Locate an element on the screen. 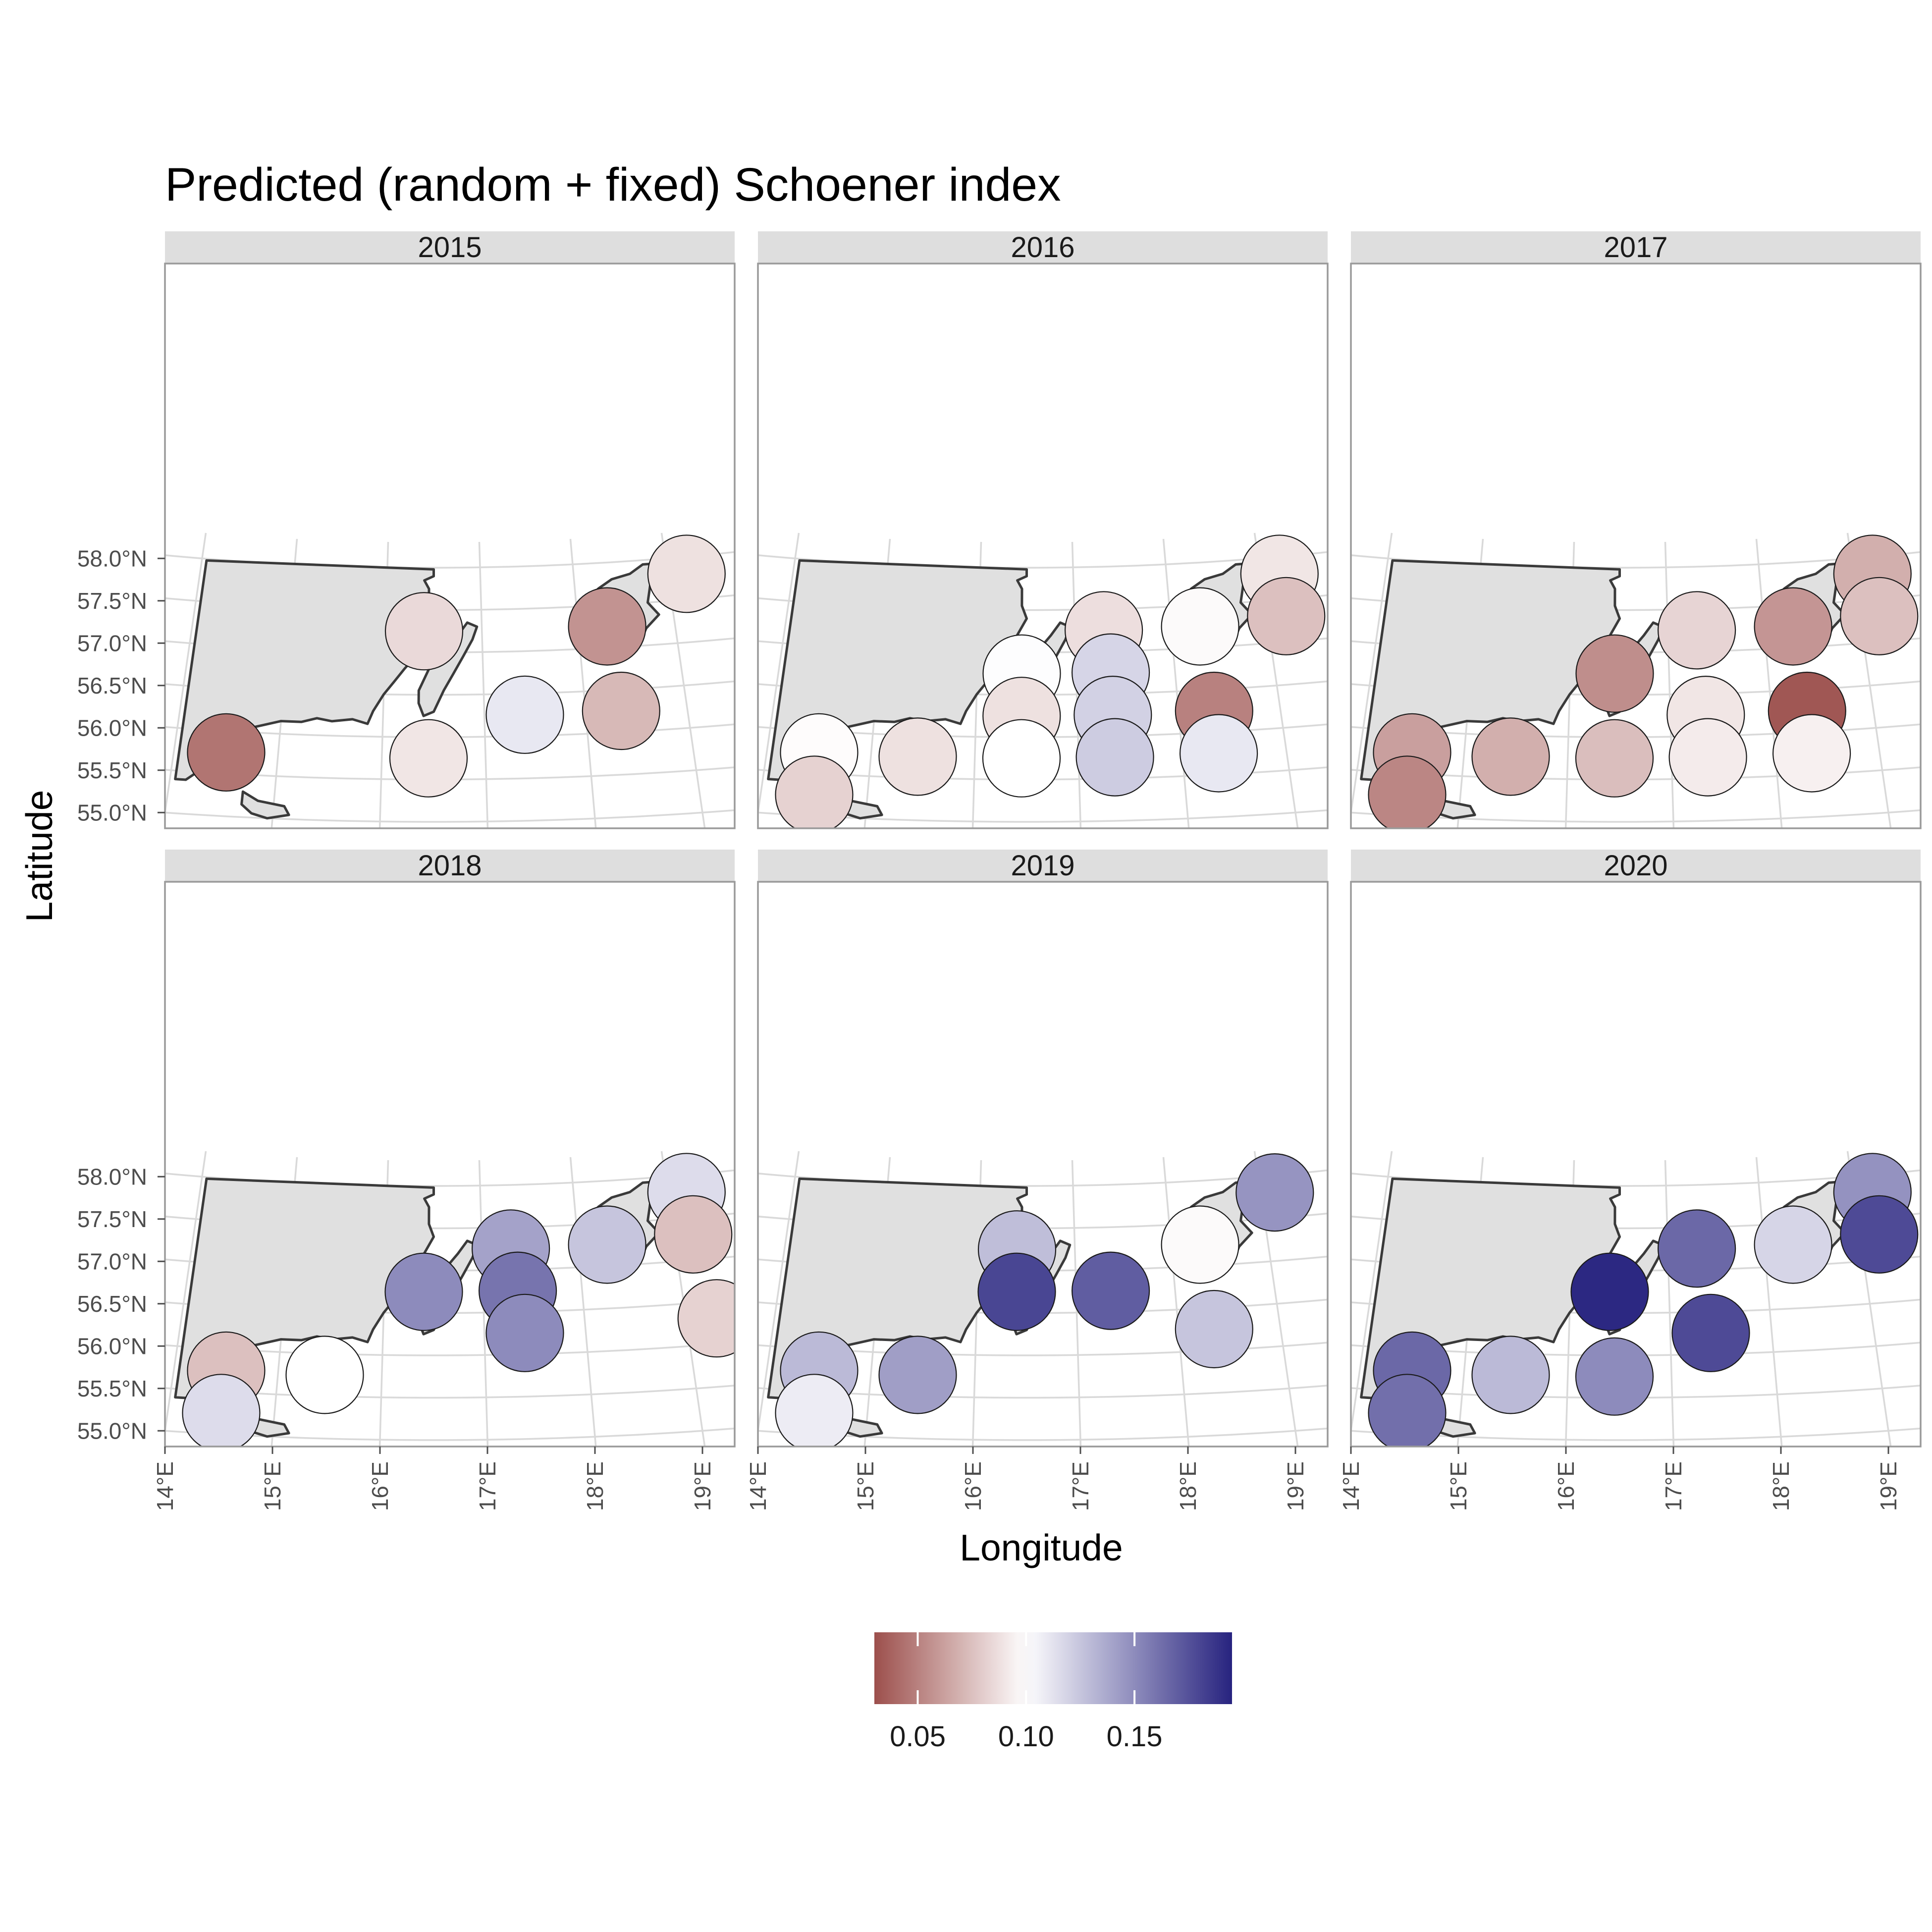  facet-strip-label: 2020 is located at coordinates (1635, 866).